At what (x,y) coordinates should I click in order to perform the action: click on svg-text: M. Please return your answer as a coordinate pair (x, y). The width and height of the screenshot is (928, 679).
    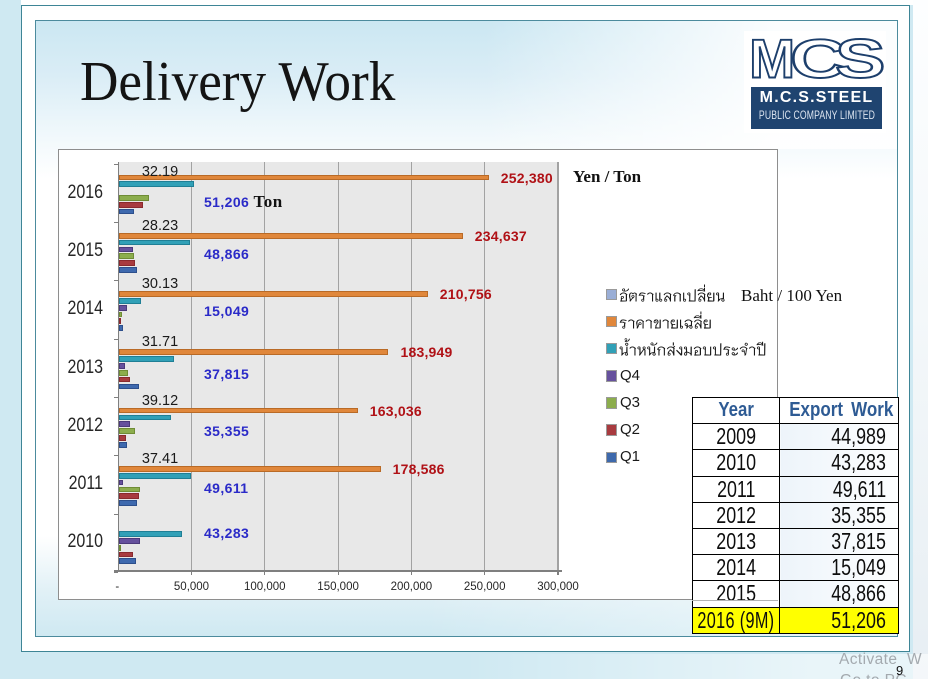
    Looking at the image, I should click on (772, 60).